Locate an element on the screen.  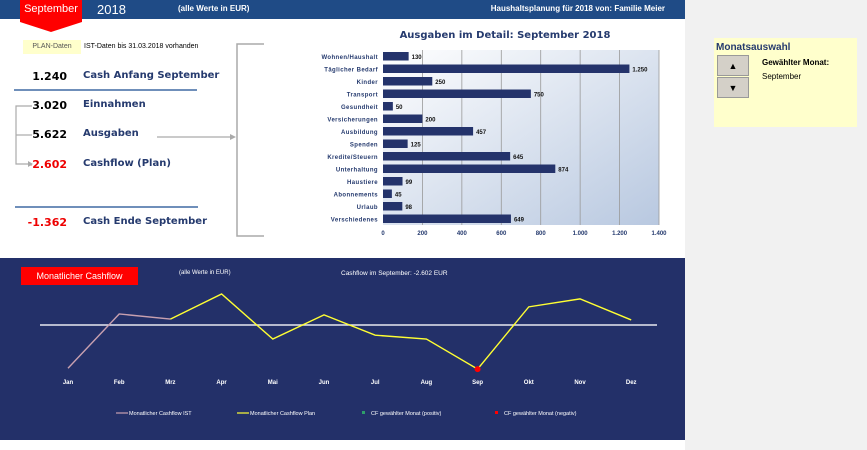
category-label: Spenden is located at coordinates (364, 145).